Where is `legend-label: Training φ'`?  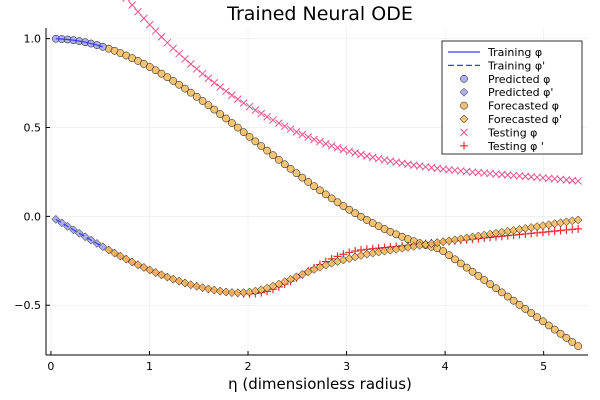 legend-label: Training φ' is located at coordinates (516, 65).